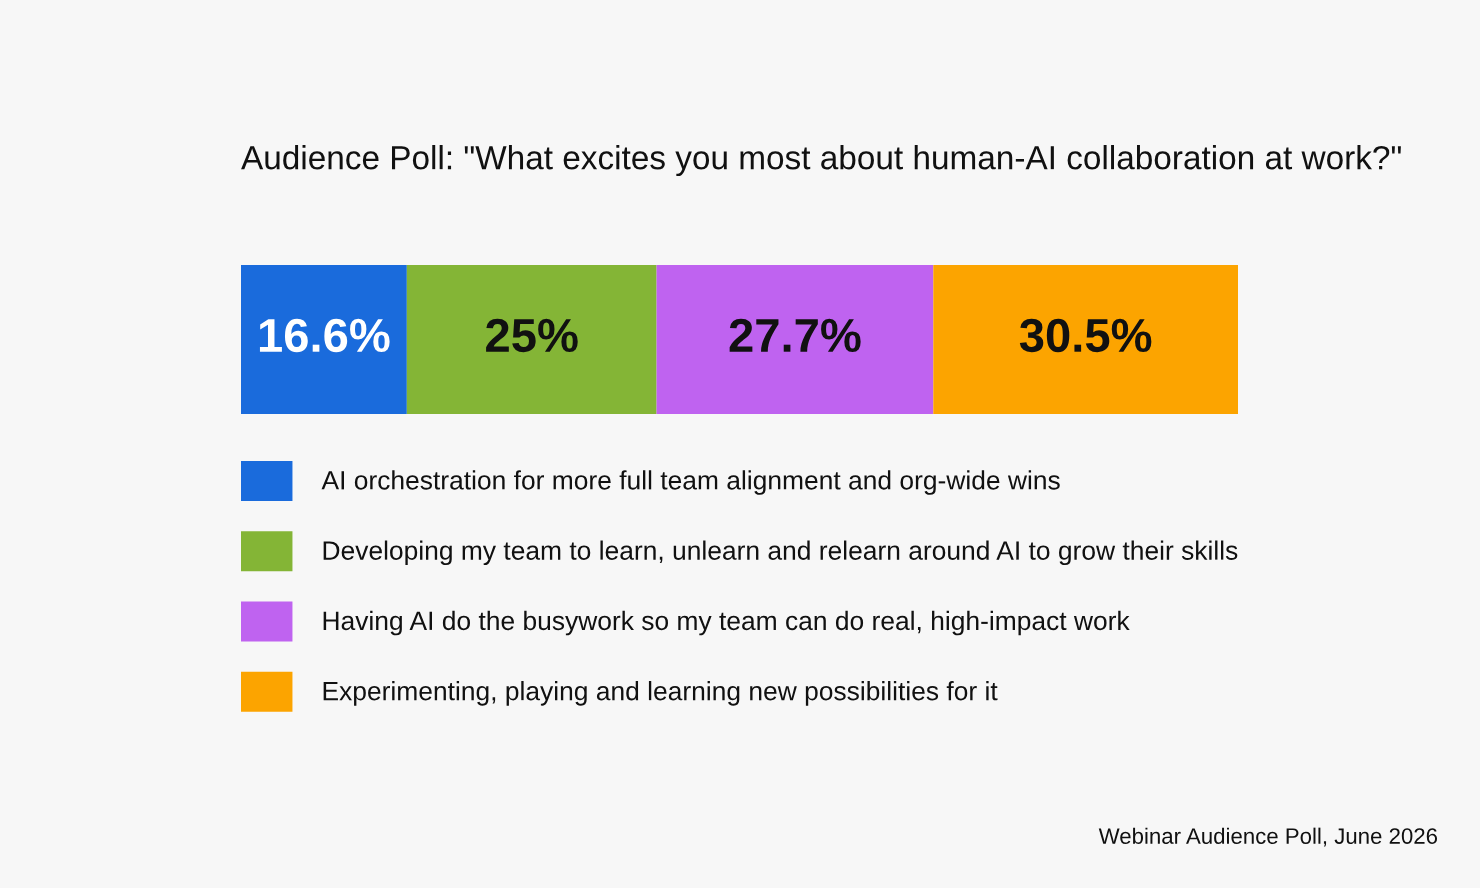 This screenshot has width=1480, height=888. What do you see at coordinates (660, 693) in the screenshot?
I see `legend-label: Experimenting, playing and learning new possibilities for it` at bounding box center [660, 693].